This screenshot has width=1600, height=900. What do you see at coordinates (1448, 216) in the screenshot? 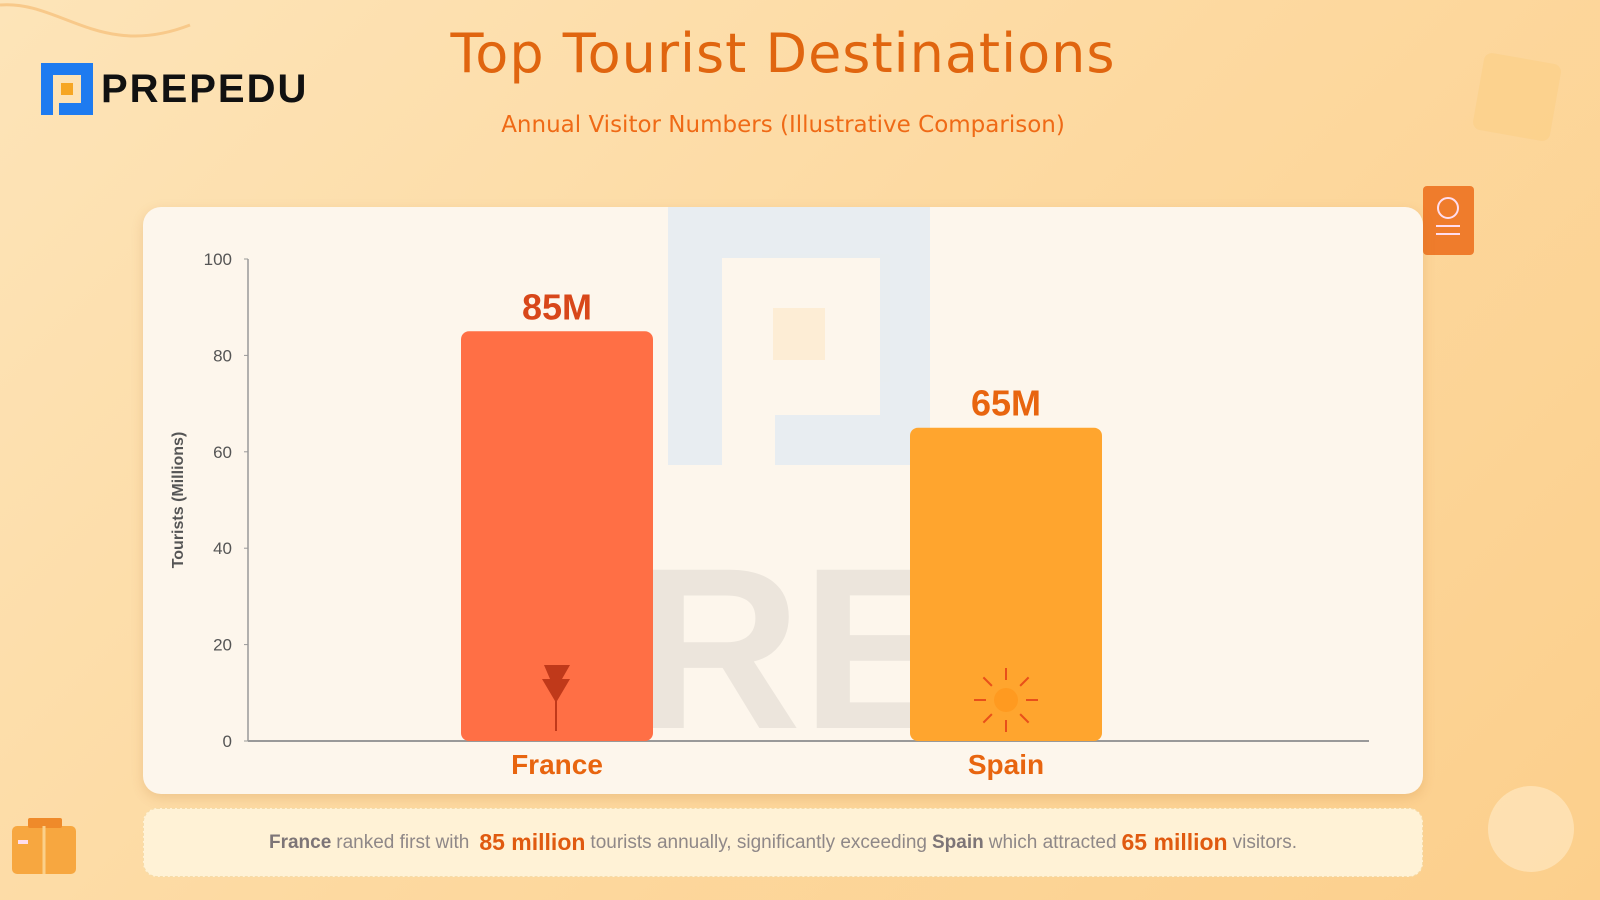
I see `passport-icon` at bounding box center [1448, 216].